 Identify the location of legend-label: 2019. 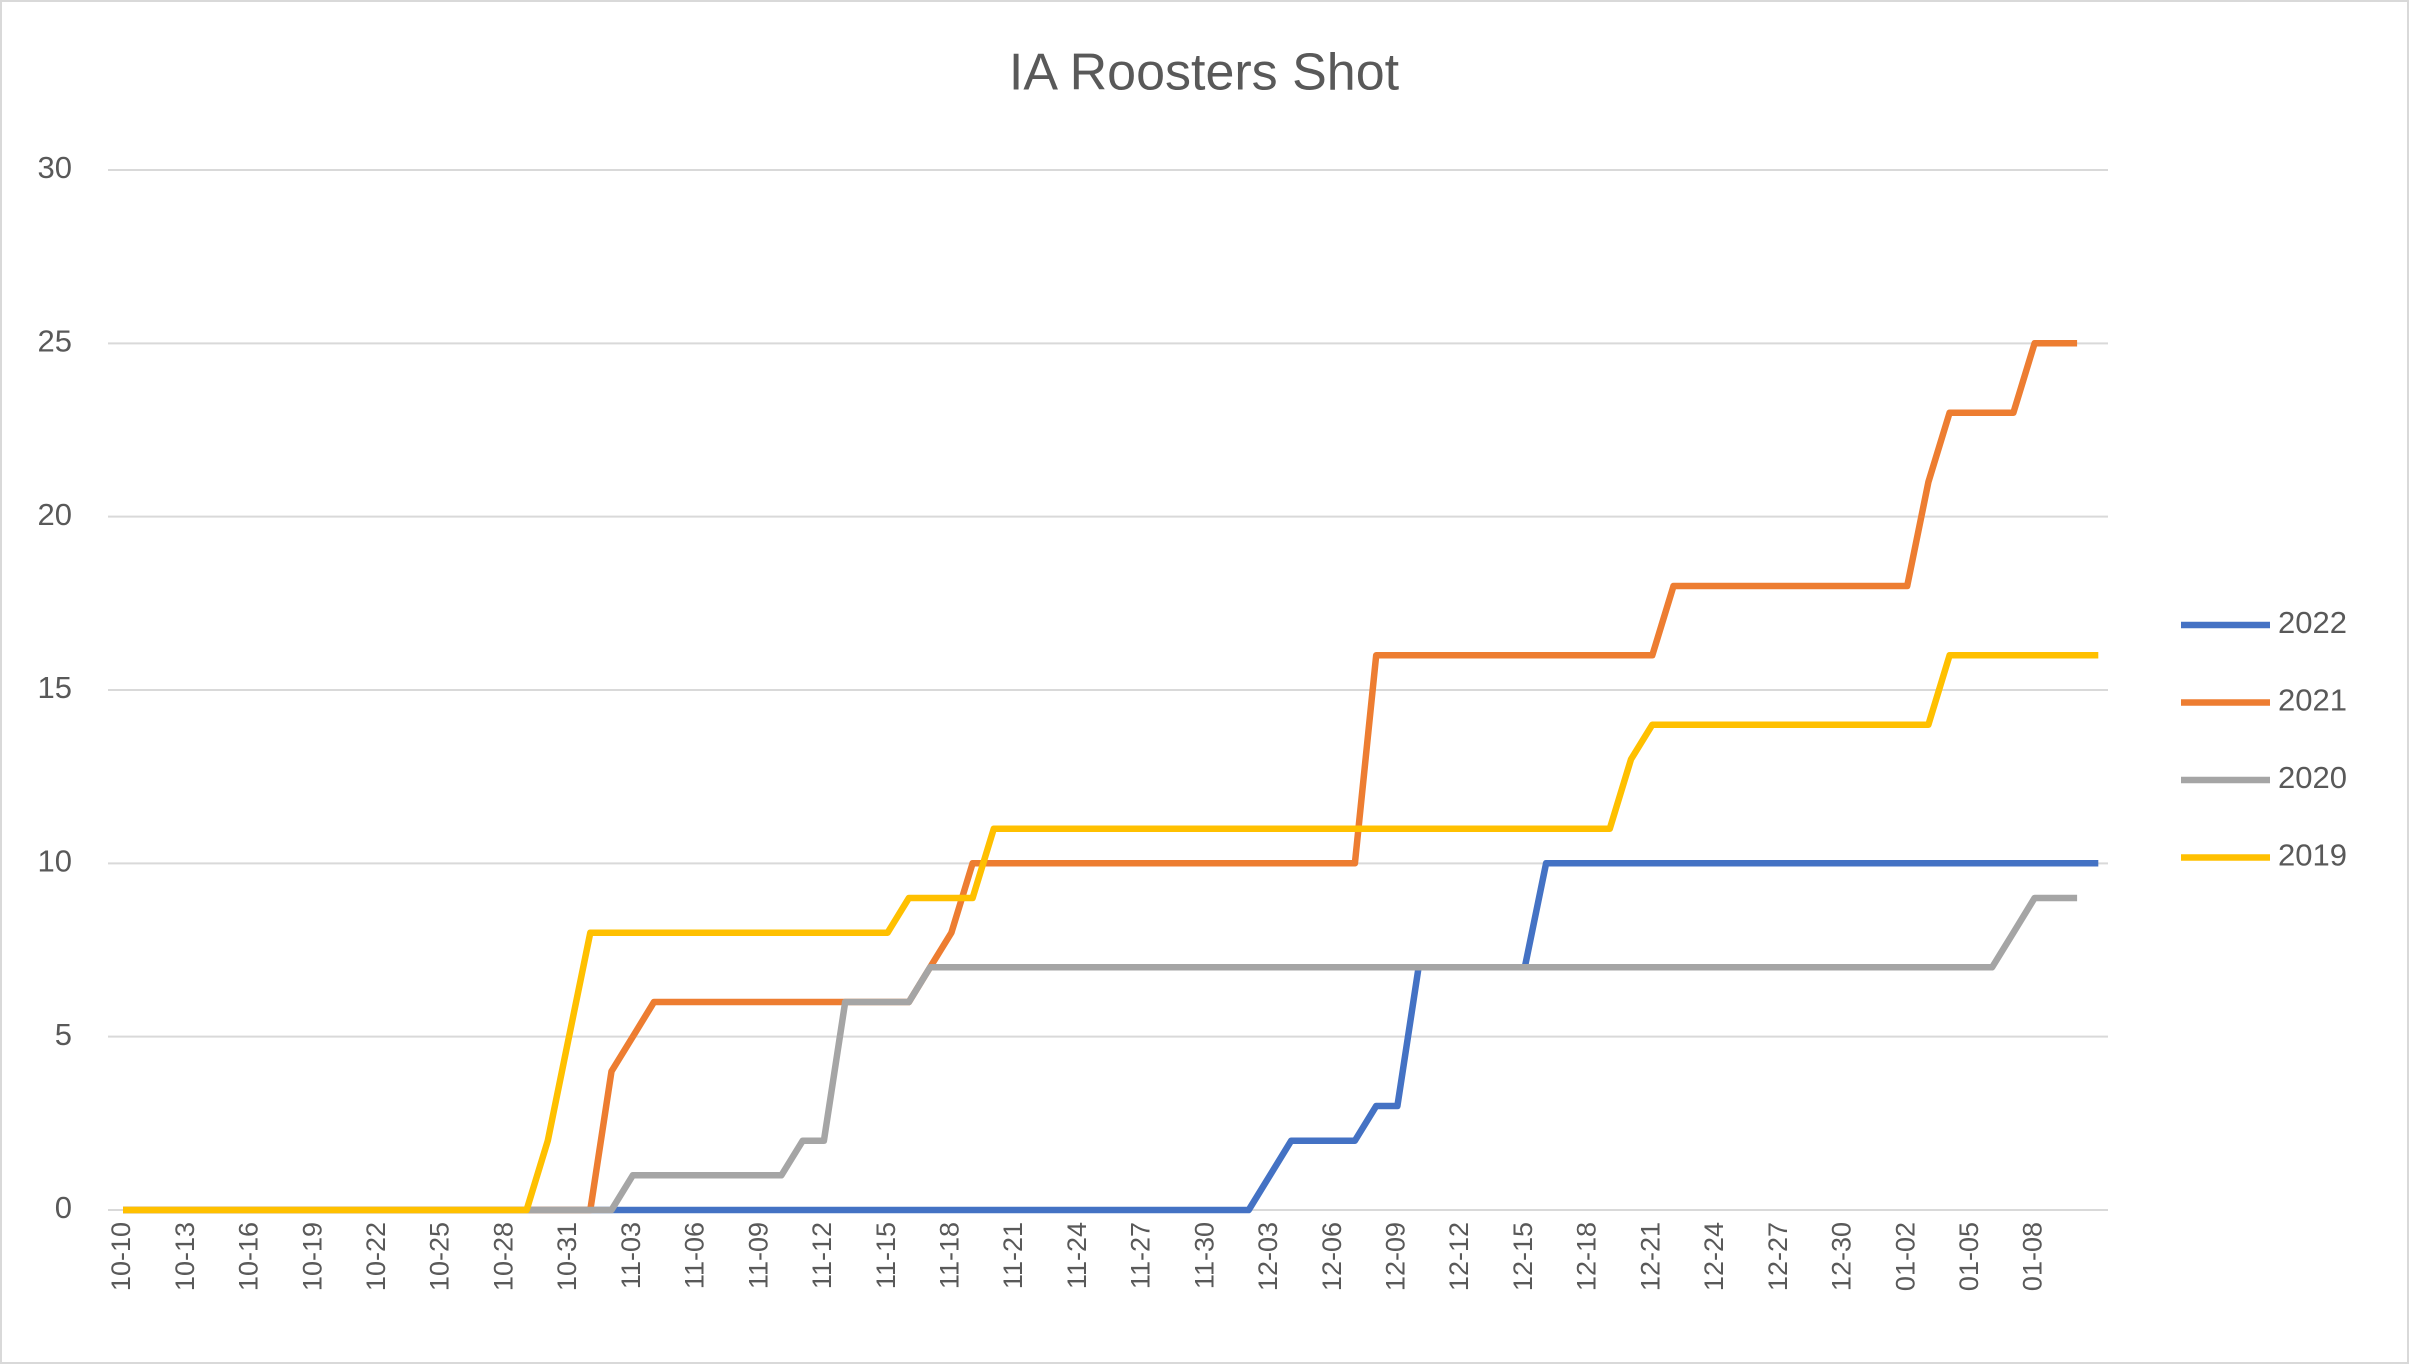
(2312, 855).